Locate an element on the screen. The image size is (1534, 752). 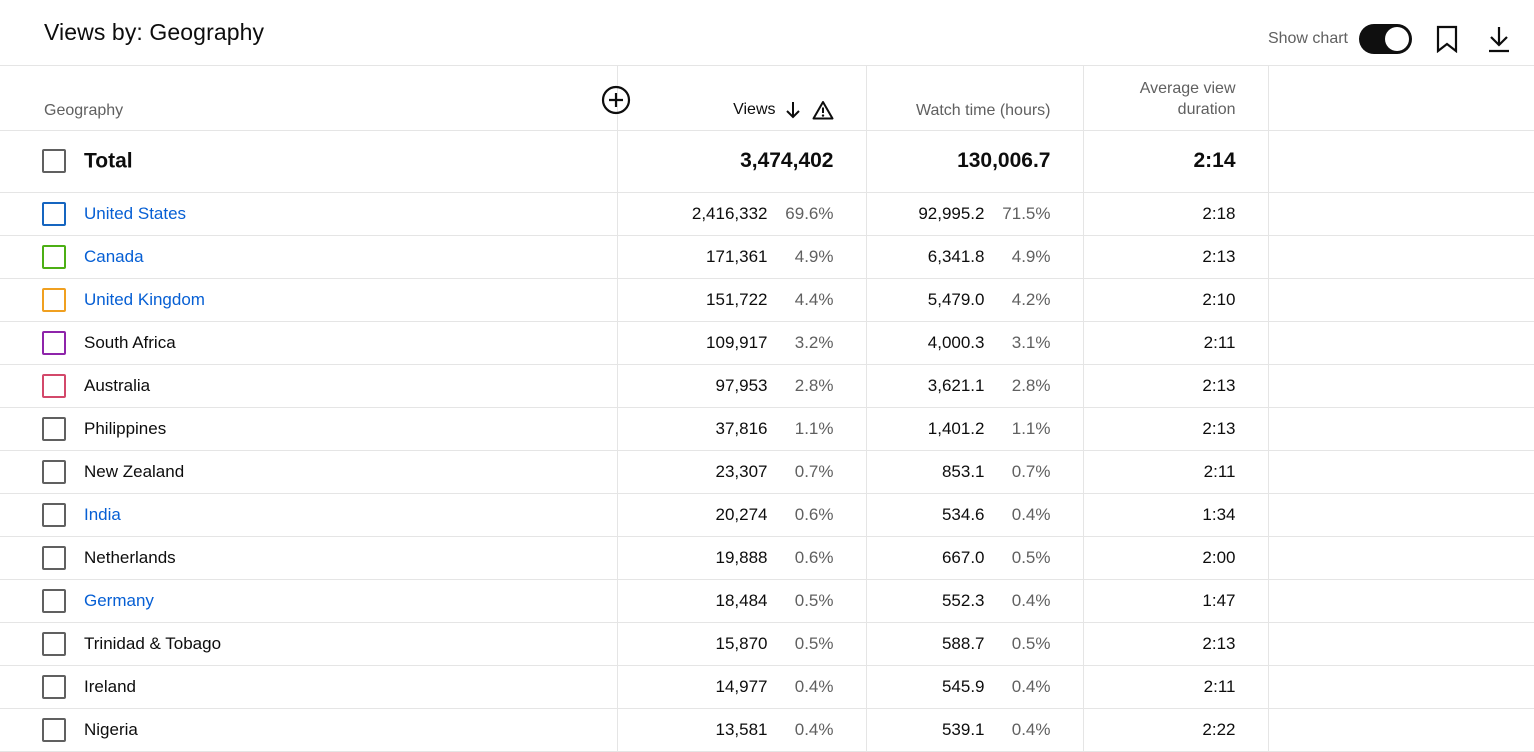
views-value: 13,581 is located at coordinates (741, 729).